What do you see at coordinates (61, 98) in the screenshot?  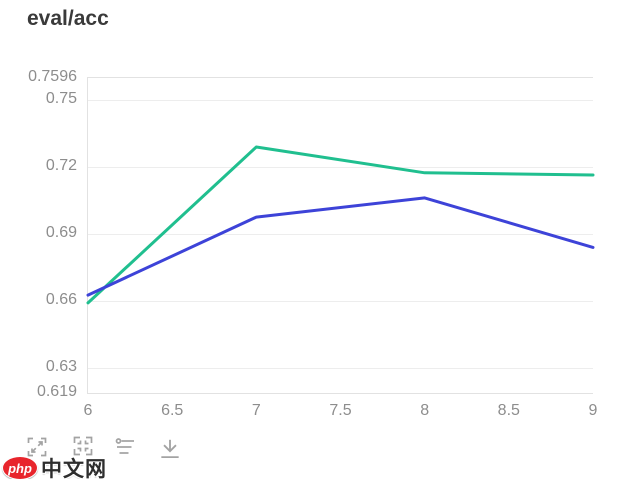 I see `y-tick-label: 0.75` at bounding box center [61, 98].